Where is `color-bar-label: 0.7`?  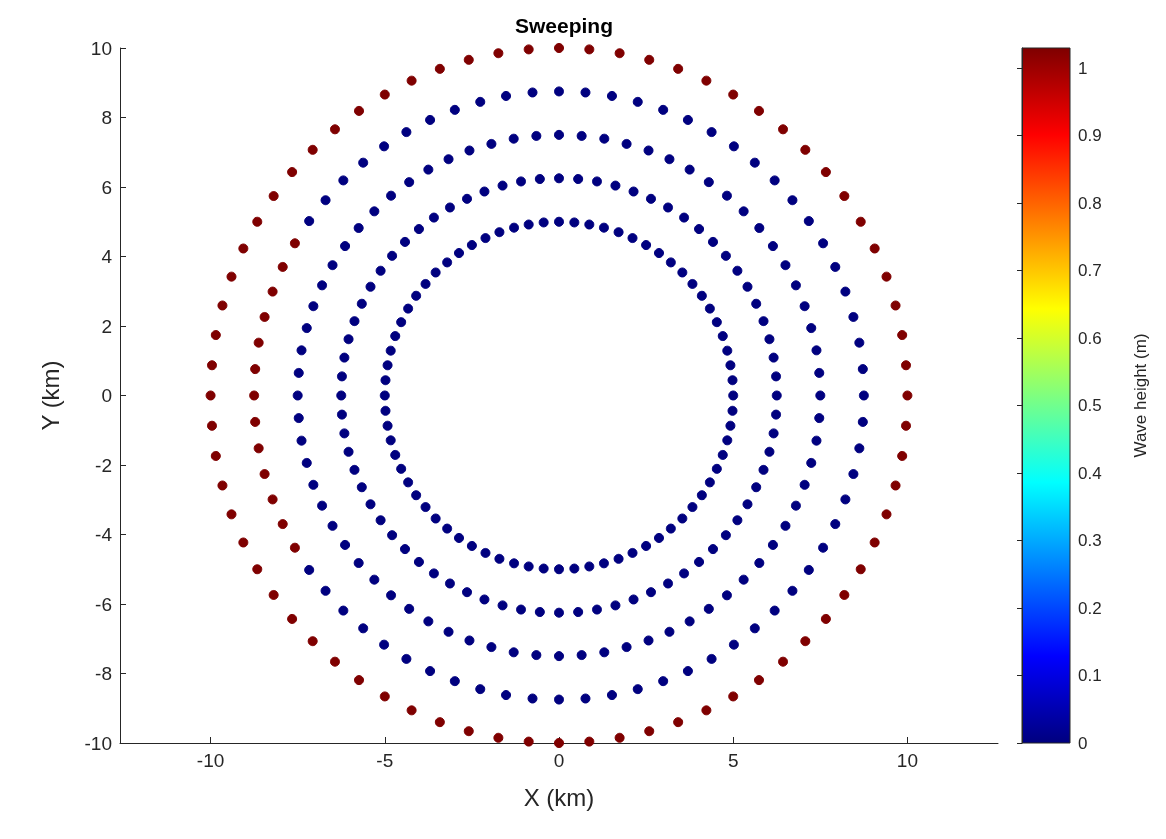
color-bar-label: 0.7 is located at coordinates (1090, 271).